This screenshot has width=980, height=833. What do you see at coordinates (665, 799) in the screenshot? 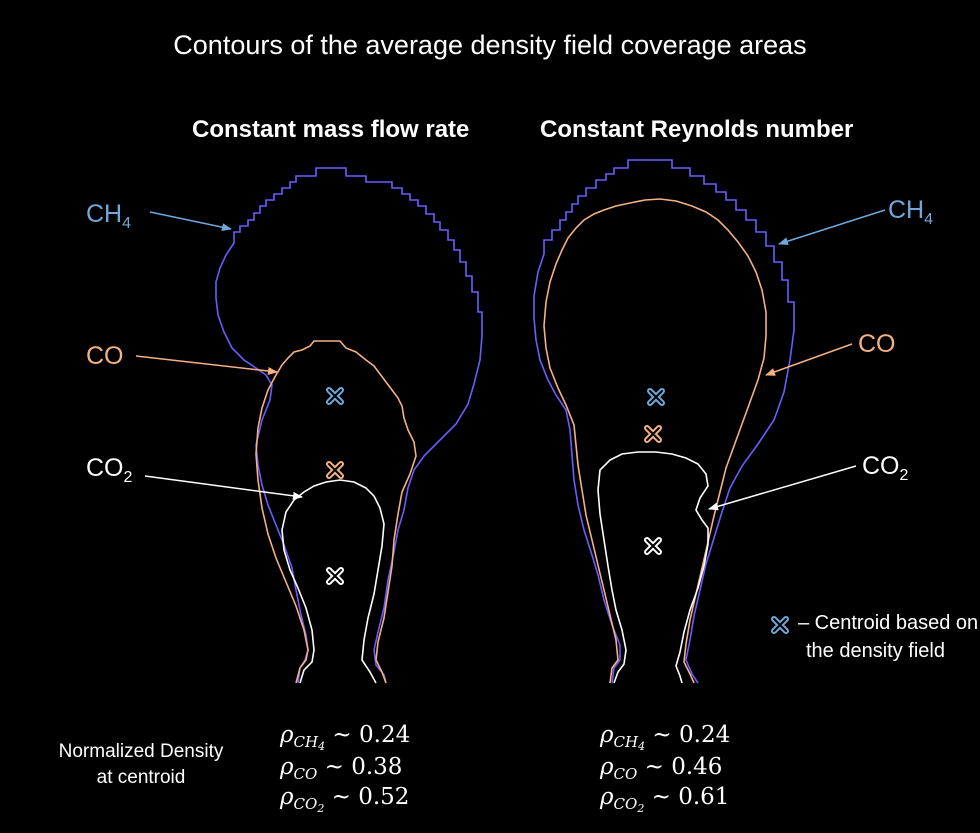
I see `density-co2-right: ρCO2 ~ 0.61` at bounding box center [665, 799].